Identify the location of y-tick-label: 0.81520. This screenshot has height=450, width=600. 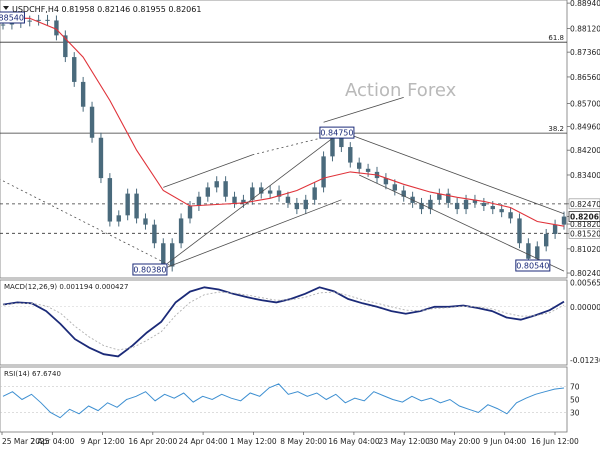
(585, 233).